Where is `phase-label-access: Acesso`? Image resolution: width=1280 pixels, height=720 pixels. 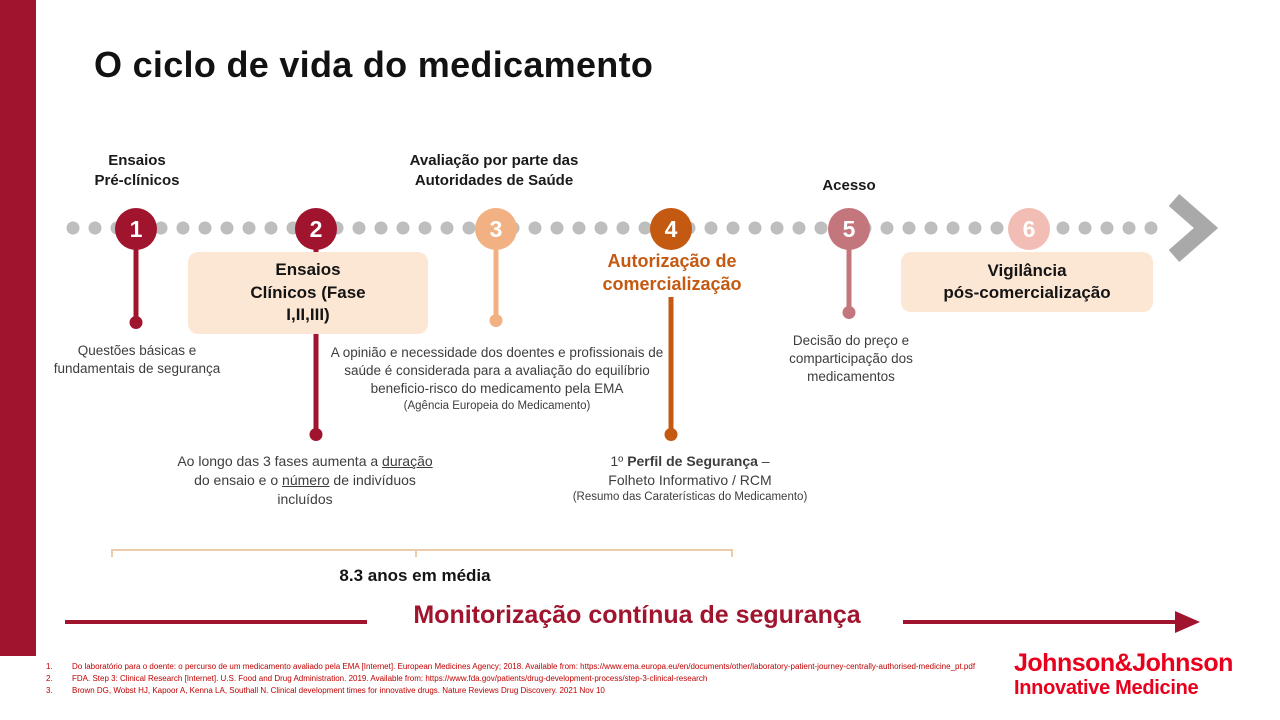
phase-label-access: Acesso is located at coordinates (849, 185).